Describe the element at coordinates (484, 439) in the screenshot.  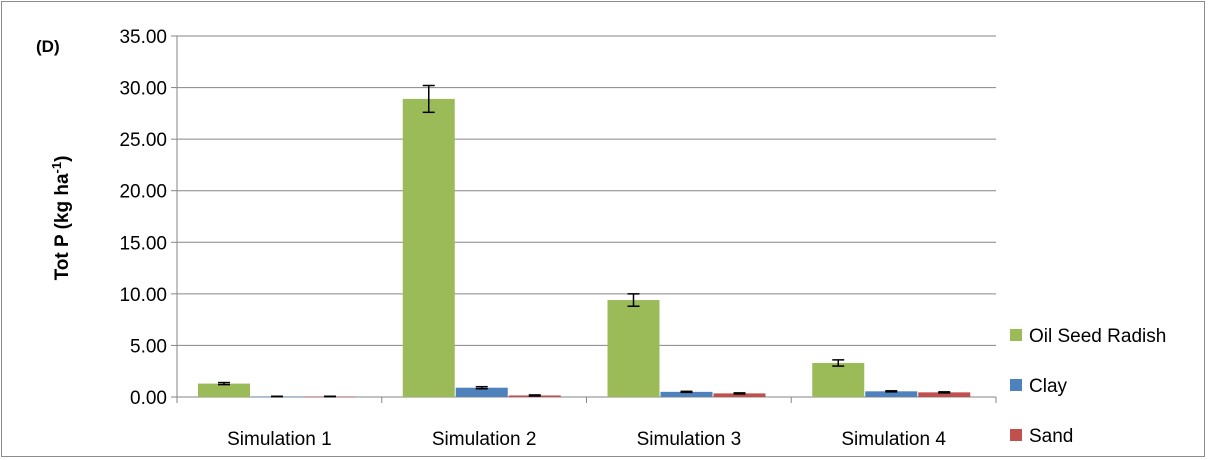
I see `x-tick-label: Simulation 2` at that location.